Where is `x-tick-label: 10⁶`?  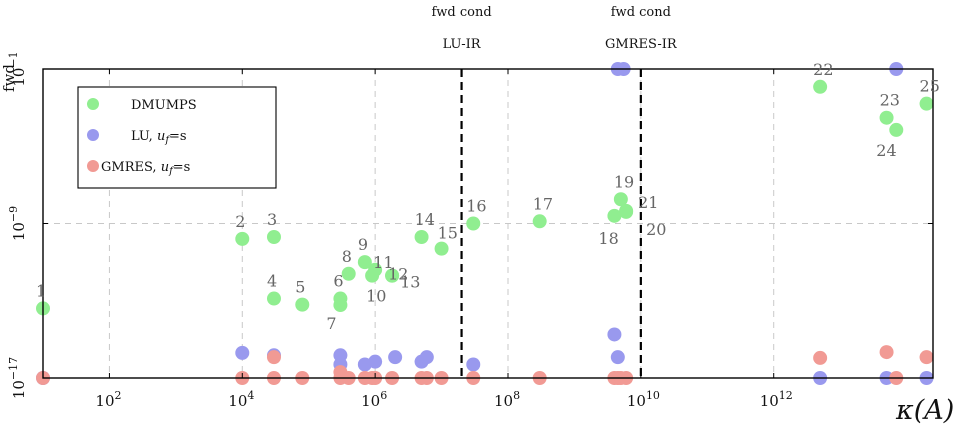
x-tick-label: 10⁶ is located at coordinates (374, 399).